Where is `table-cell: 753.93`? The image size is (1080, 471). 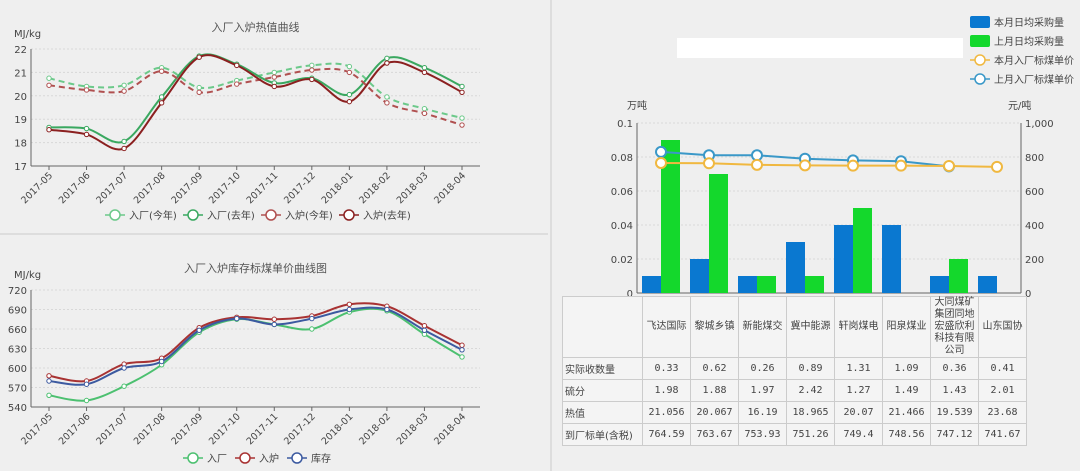
table-cell: 753.93 is located at coordinates (762, 434).